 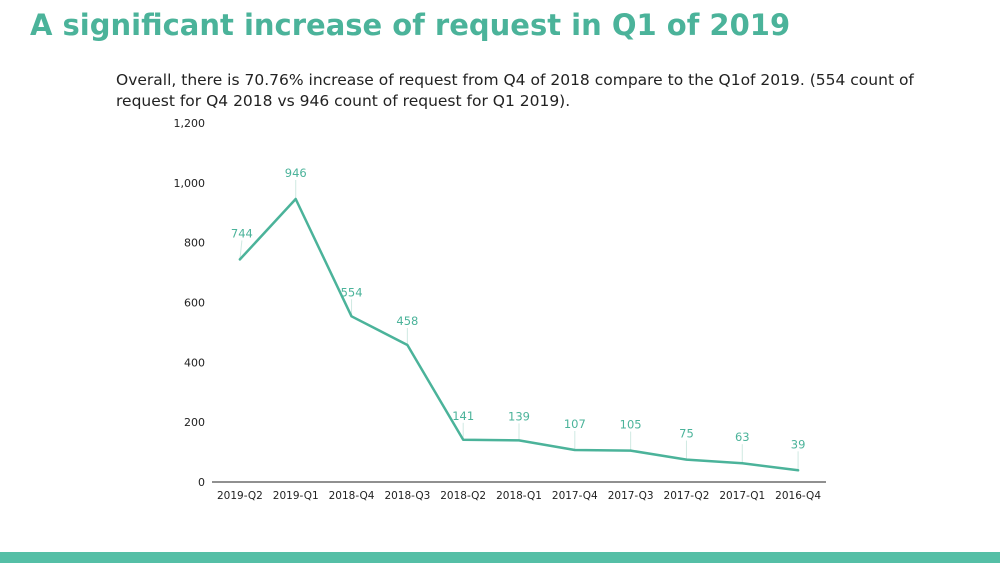 What do you see at coordinates (407, 321) in the screenshot?
I see `data-label: 458` at bounding box center [407, 321].